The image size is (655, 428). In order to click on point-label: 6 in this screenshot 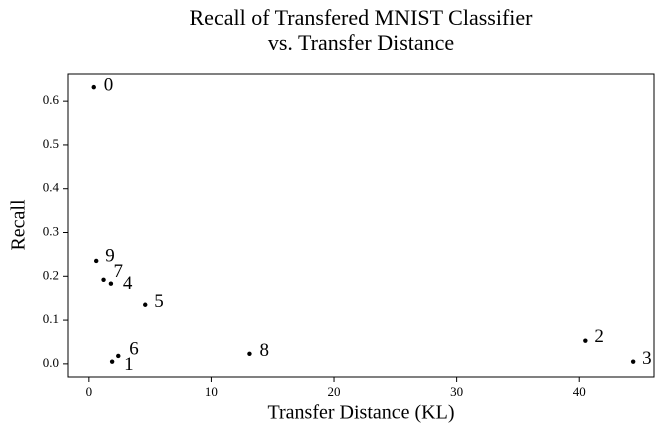, I will do `click(134, 348)`.